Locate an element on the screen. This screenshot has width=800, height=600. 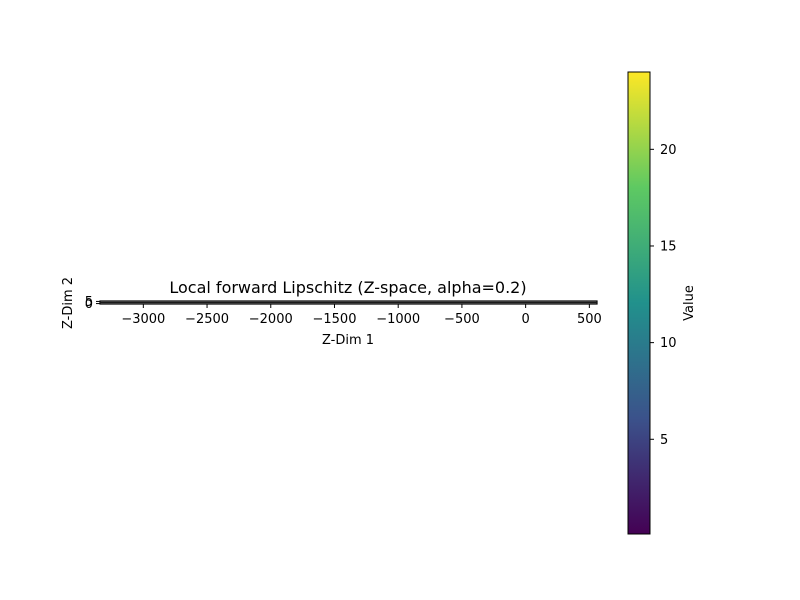
x-tick-label: −2500 is located at coordinates (207, 319).